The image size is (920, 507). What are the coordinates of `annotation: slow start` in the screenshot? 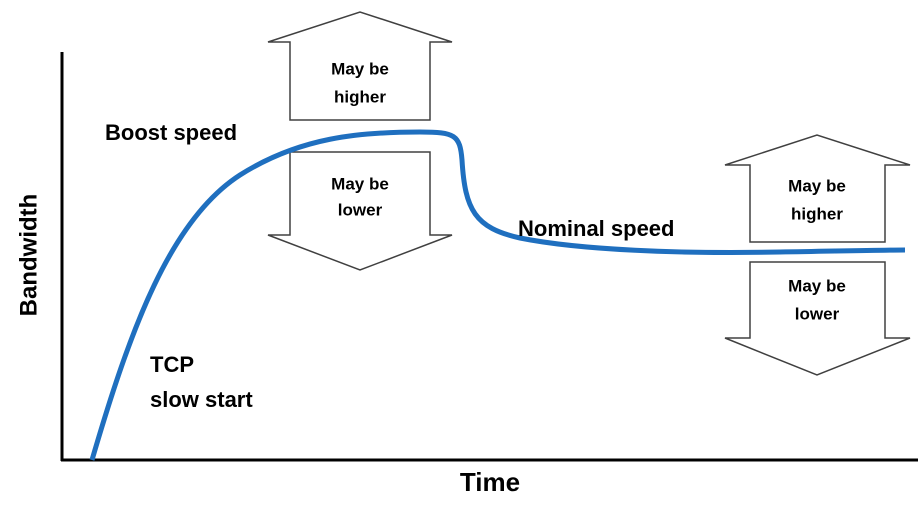 It's located at (201, 399).